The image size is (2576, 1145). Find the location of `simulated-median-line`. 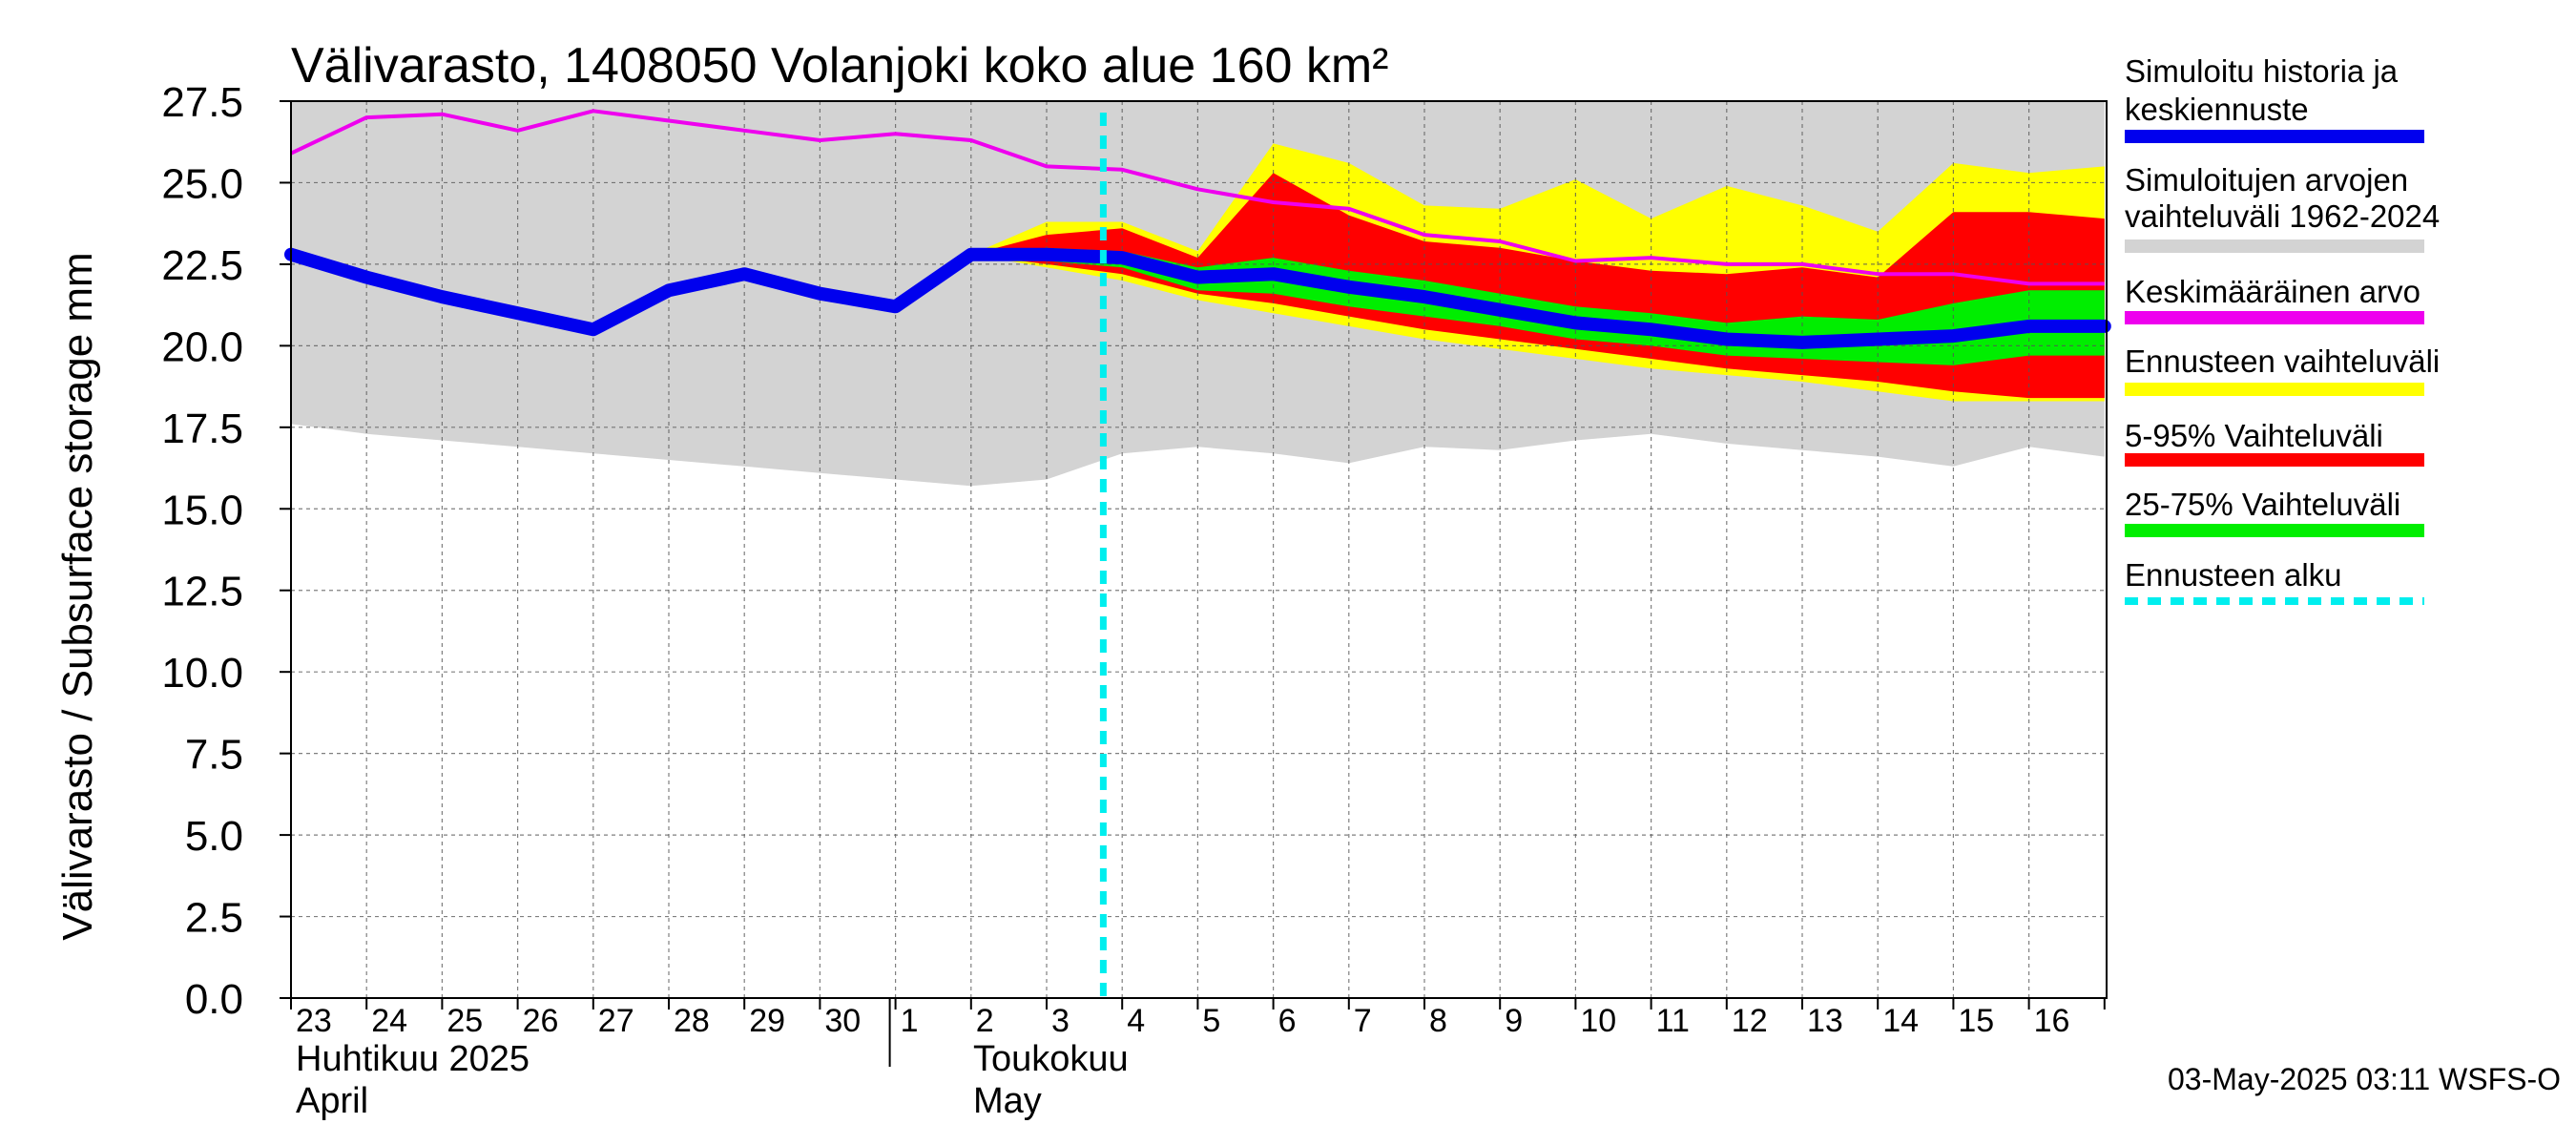

simulated-median-line is located at coordinates (1197, 298).